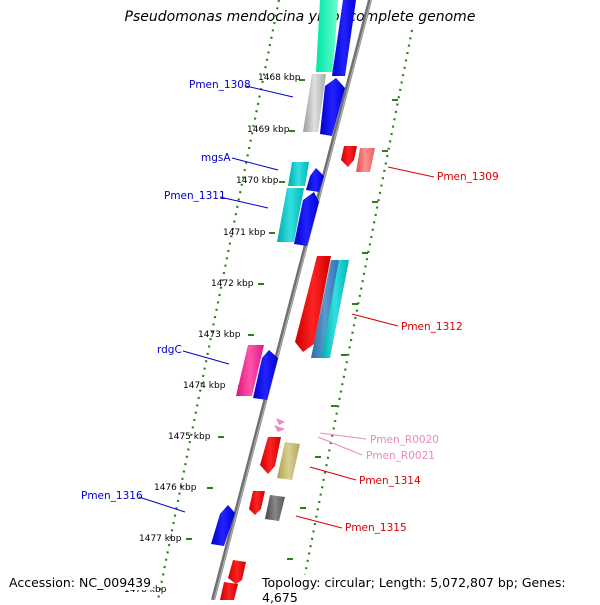 This screenshot has height=605, width=600. I want to click on label-pmen-r0021: Pmen_R0021, so click(400, 456).